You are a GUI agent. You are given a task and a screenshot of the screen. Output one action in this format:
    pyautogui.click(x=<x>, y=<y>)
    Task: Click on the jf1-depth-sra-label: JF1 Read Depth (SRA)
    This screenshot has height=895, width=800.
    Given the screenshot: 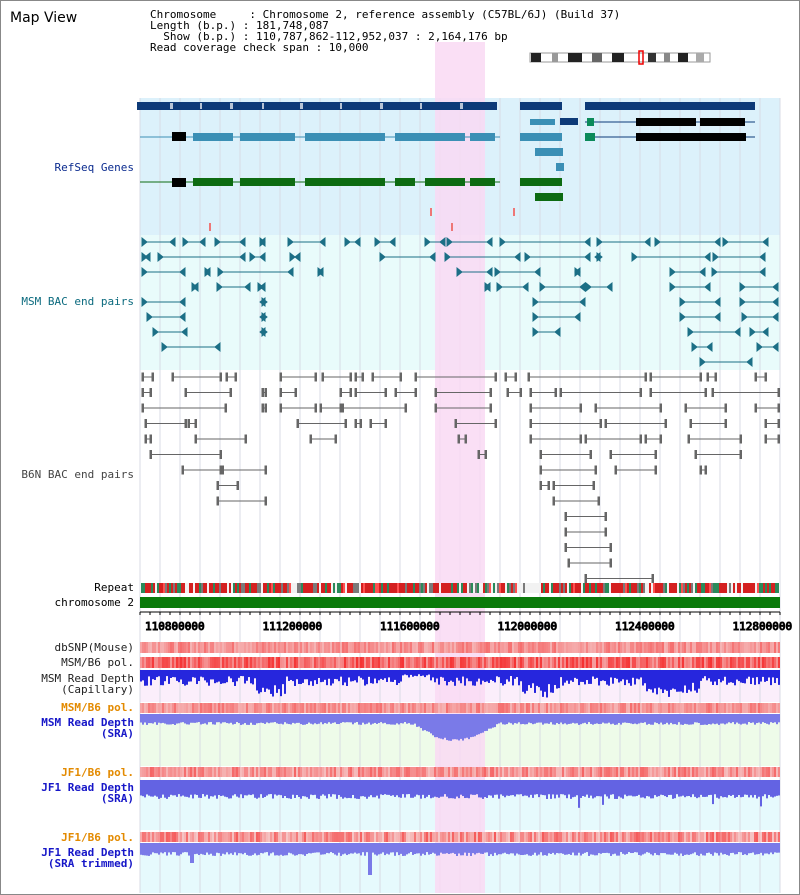 What is the action you would take?
    pyautogui.click(x=87, y=793)
    